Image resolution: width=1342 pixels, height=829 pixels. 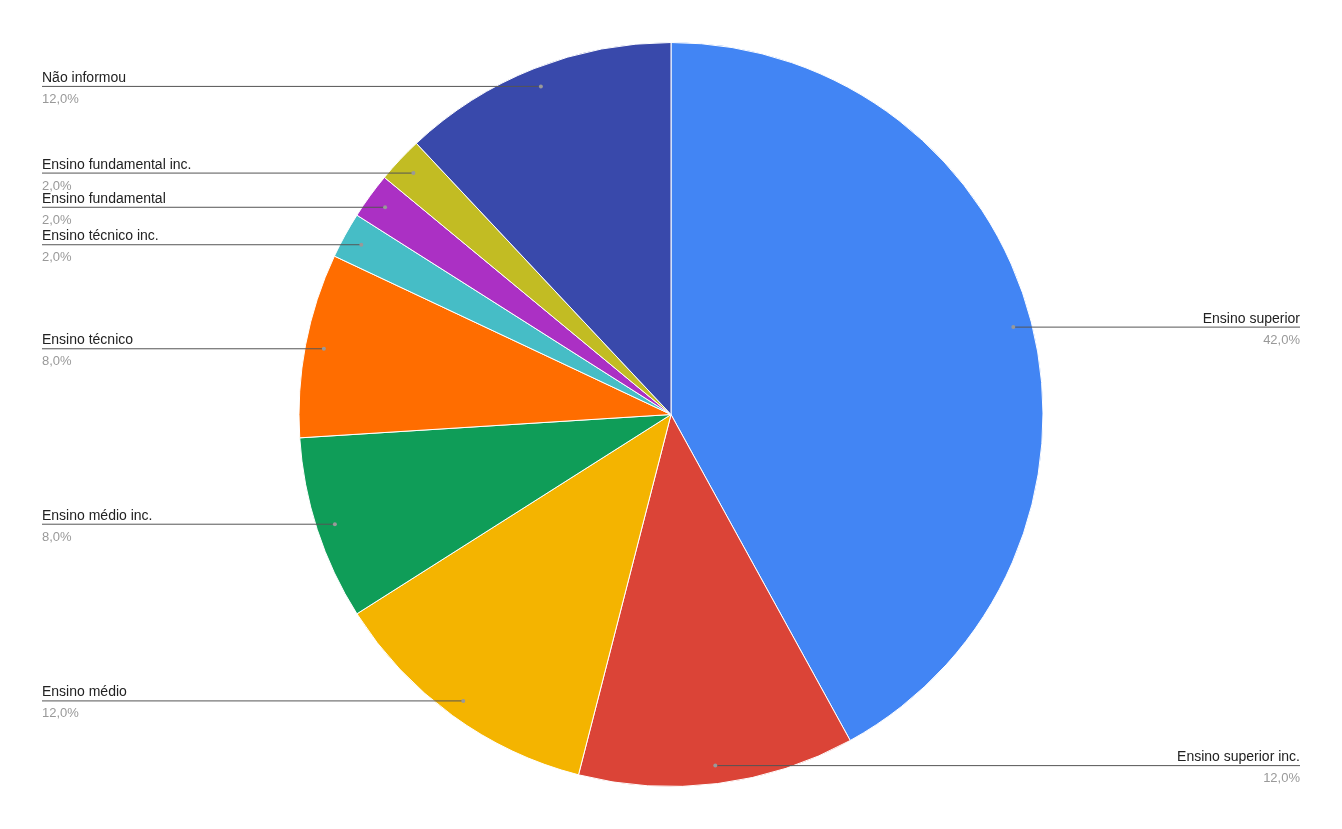 What do you see at coordinates (117, 163) in the screenshot?
I see `slice-label: Ensino fundamental inc.` at bounding box center [117, 163].